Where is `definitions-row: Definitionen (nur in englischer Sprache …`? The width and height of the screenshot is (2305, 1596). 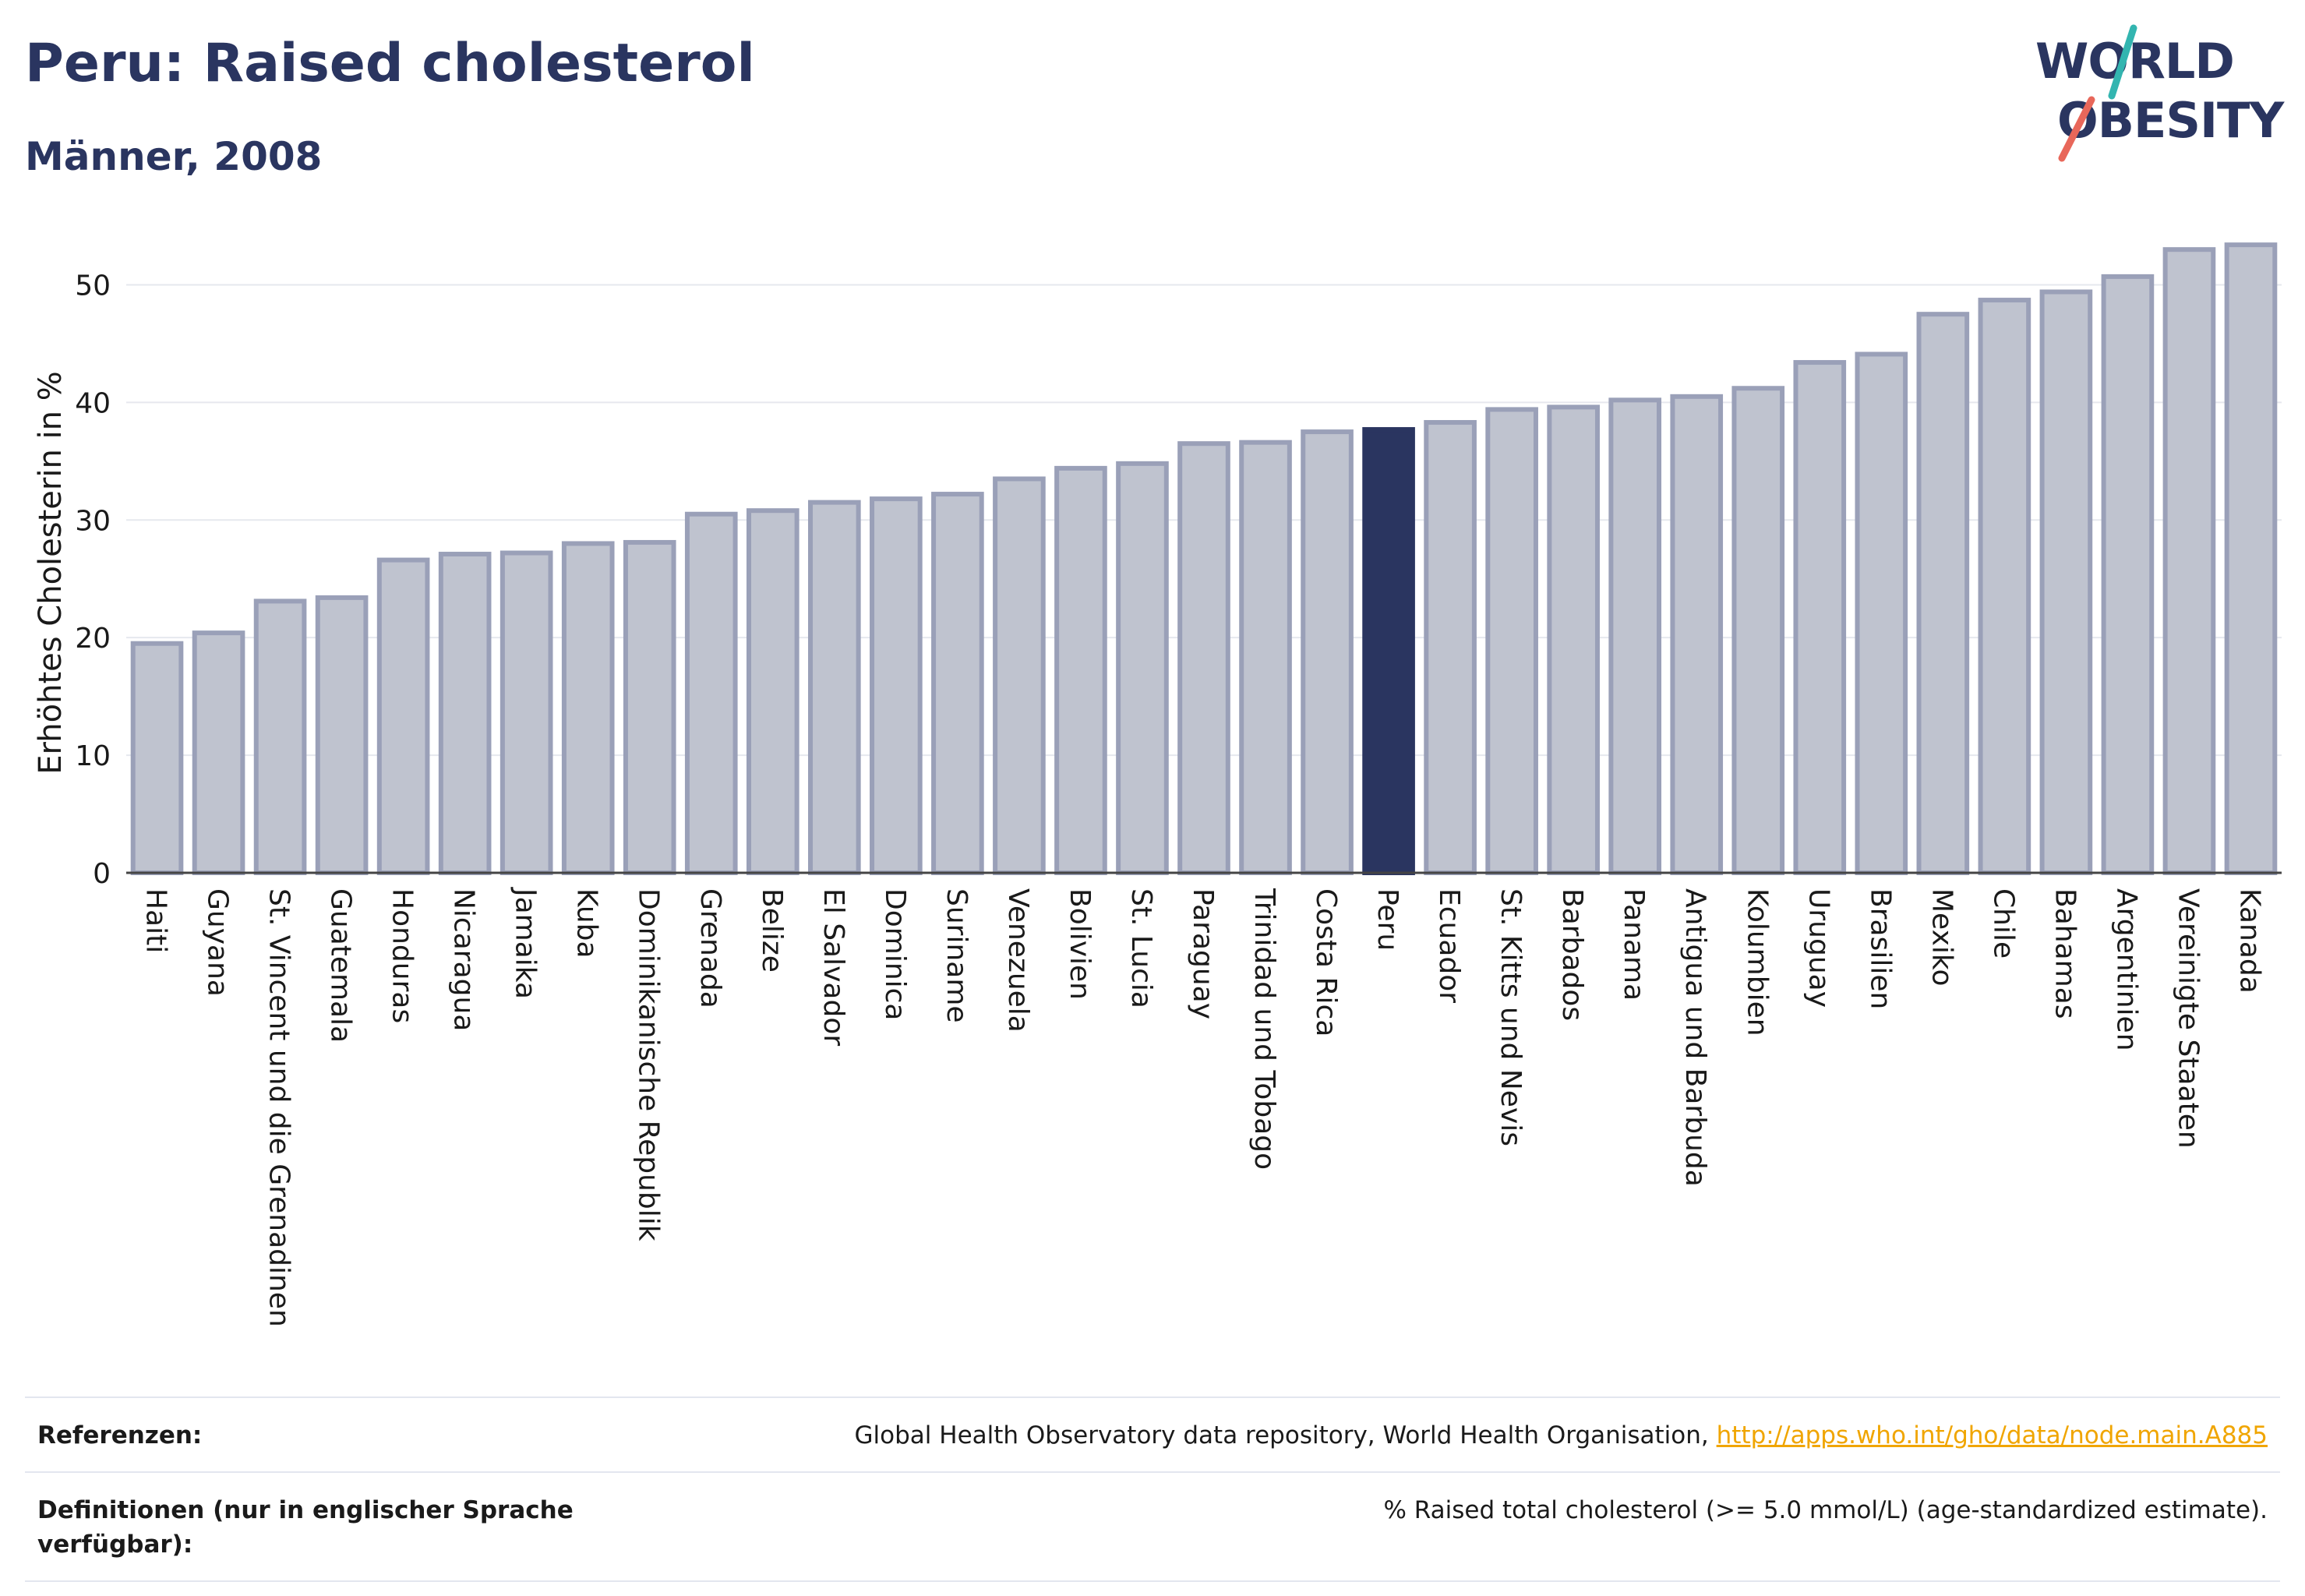 definitions-row: Definitionen (nur in englischer Sprache … is located at coordinates (1152, 1526).